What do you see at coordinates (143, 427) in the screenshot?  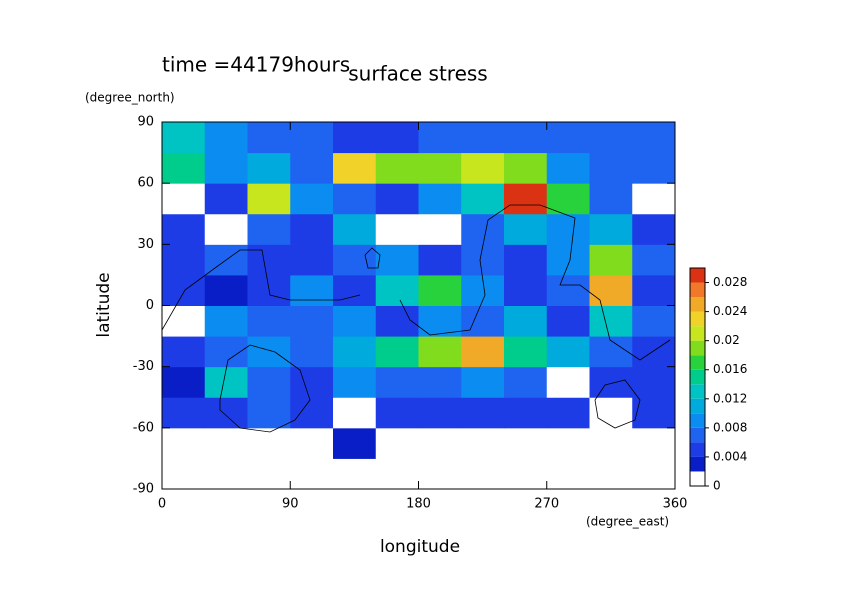 I see `y-tick-label: -60` at bounding box center [143, 427].